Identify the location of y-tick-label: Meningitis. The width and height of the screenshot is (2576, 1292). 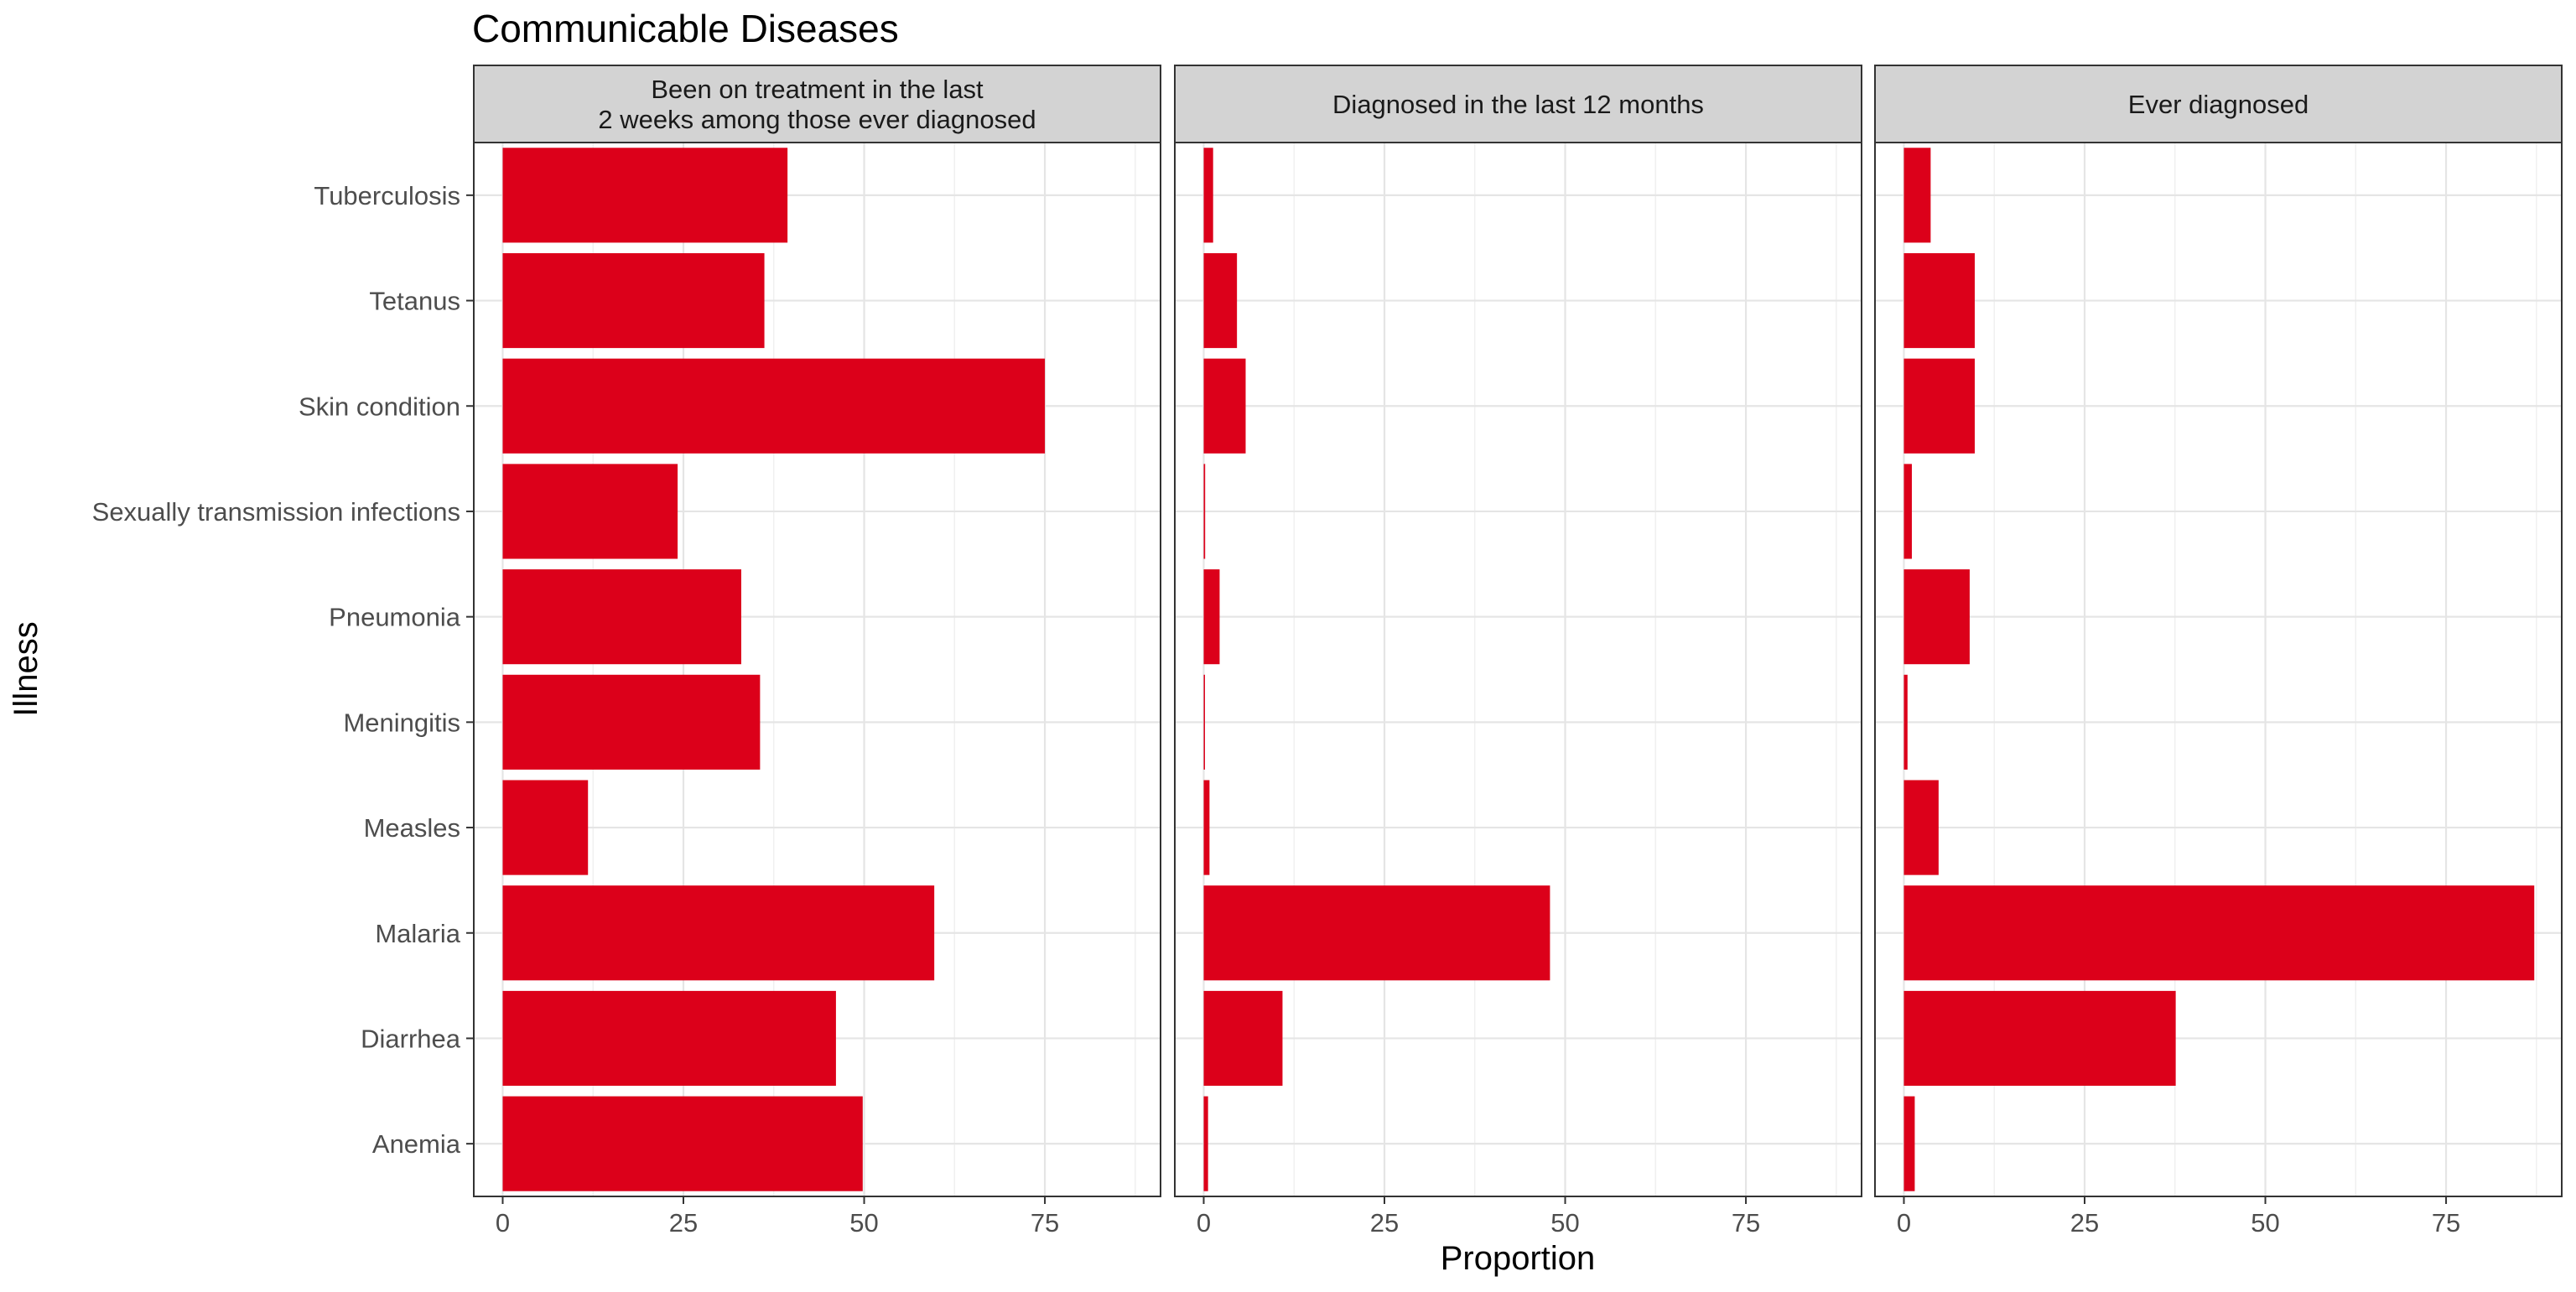
(401, 722).